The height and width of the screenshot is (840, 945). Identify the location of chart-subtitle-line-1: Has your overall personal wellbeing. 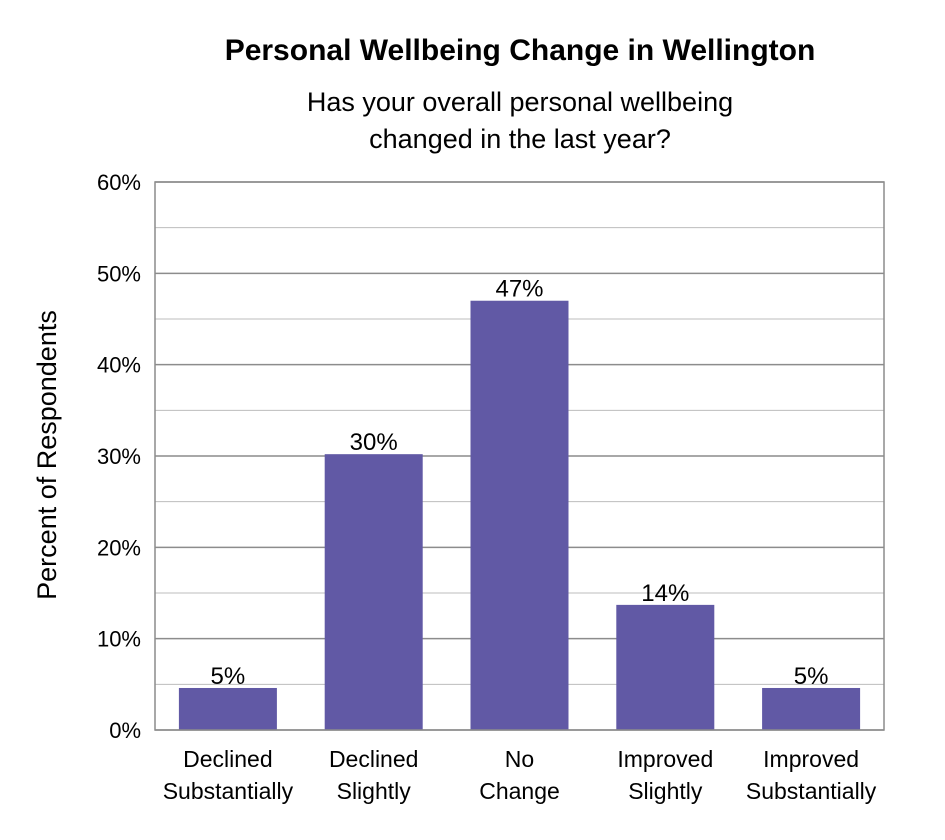
(520, 102).